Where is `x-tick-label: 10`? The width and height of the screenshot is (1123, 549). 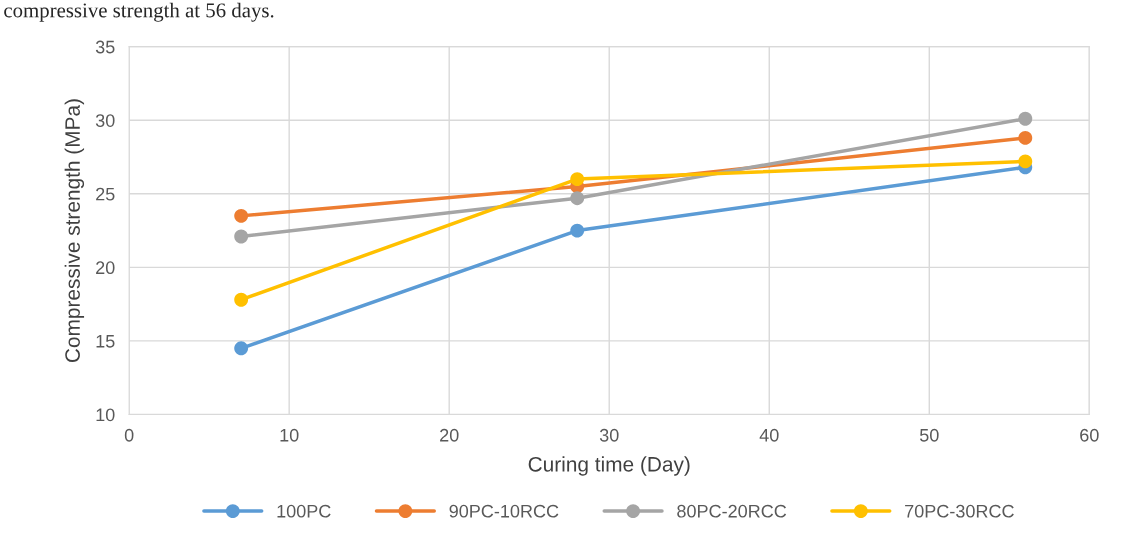
x-tick-label: 10 is located at coordinates (289, 435).